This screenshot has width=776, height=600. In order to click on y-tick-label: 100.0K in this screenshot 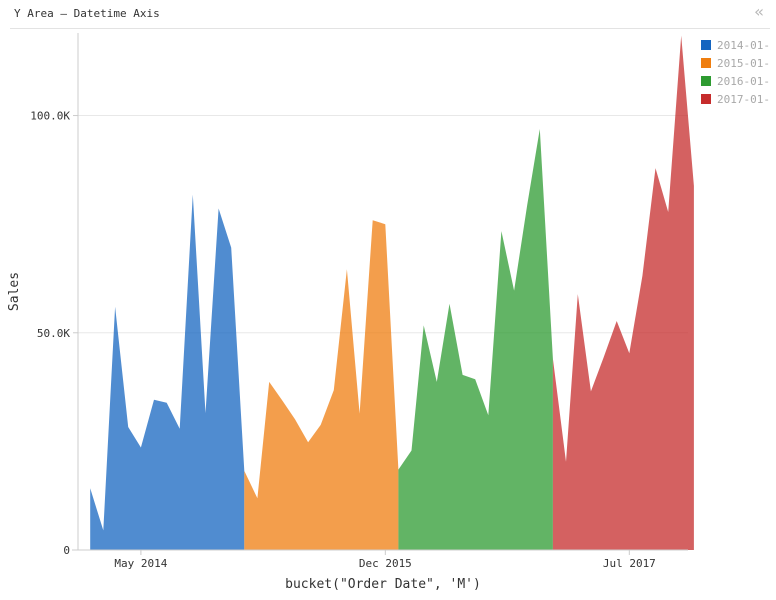, I will do `click(50, 116)`.